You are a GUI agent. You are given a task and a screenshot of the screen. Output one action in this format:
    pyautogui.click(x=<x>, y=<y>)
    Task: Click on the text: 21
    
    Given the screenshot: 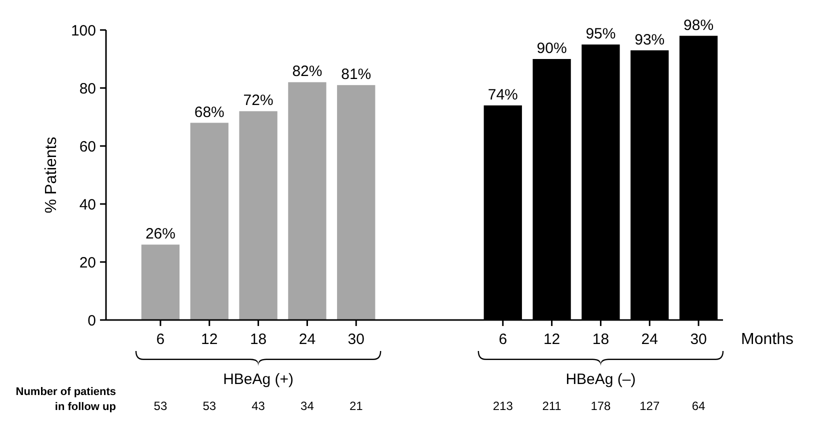 What is the action you would take?
    pyautogui.click(x=356, y=406)
    